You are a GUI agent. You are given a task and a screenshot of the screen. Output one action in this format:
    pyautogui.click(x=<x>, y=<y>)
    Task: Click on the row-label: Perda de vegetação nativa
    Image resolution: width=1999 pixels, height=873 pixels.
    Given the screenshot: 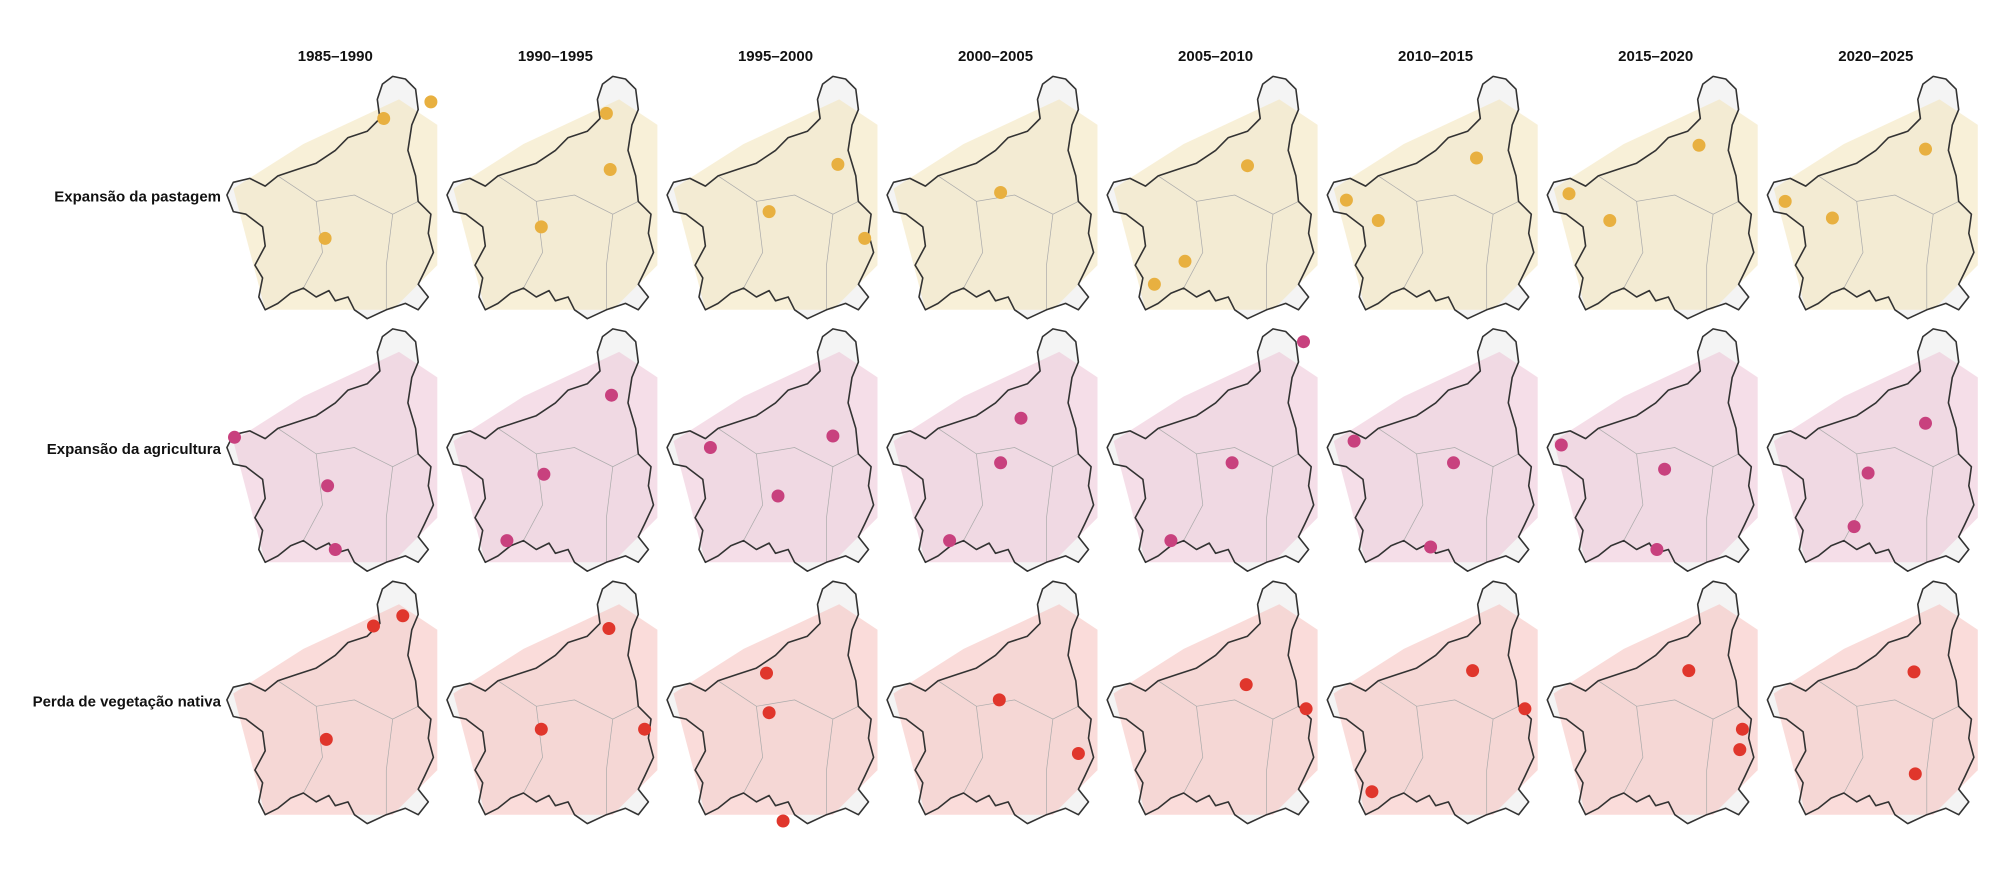 What is the action you would take?
    pyautogui.click(x=127, y=701)
    